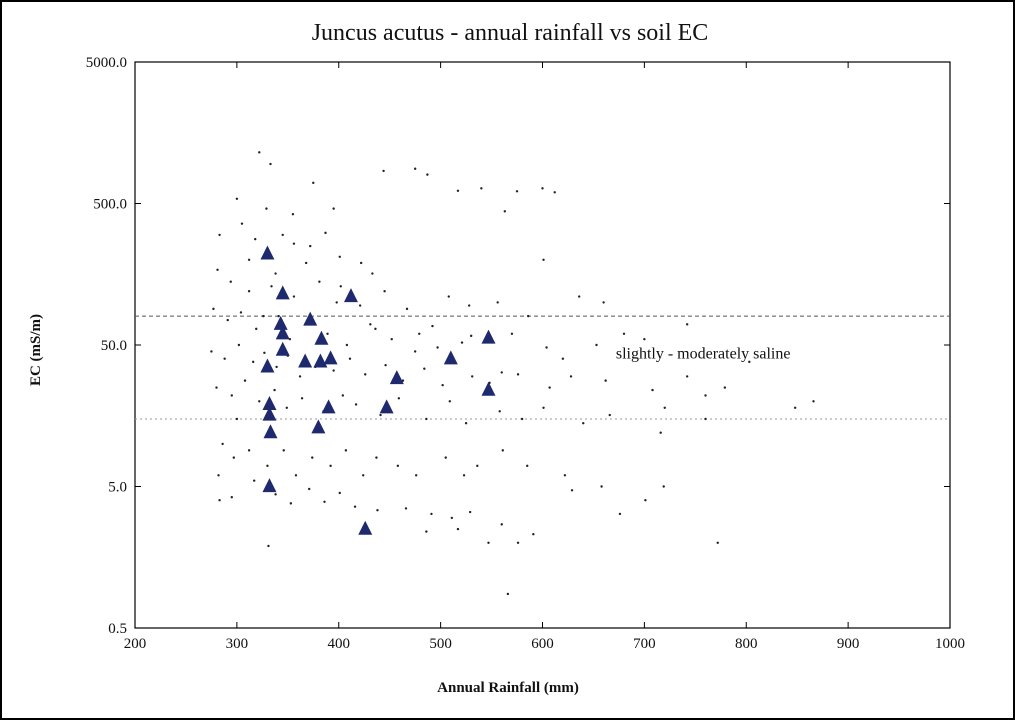 The image size is (1015, 720). What do you see at coordinates (339, 644) in the screenshot?
I see `x-tick-label: 400` at bounding box center [339, 644].